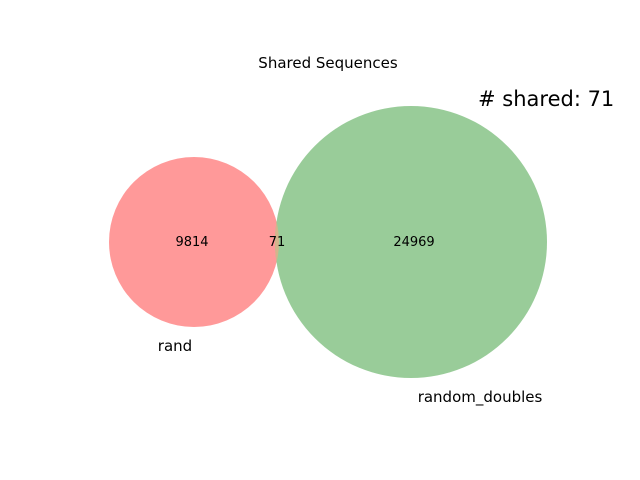 The image size is (640, 480). Describe the element at coordinates (413, 242) in the screenshot. I see `random-doubles-only-count: 24969` at that location.